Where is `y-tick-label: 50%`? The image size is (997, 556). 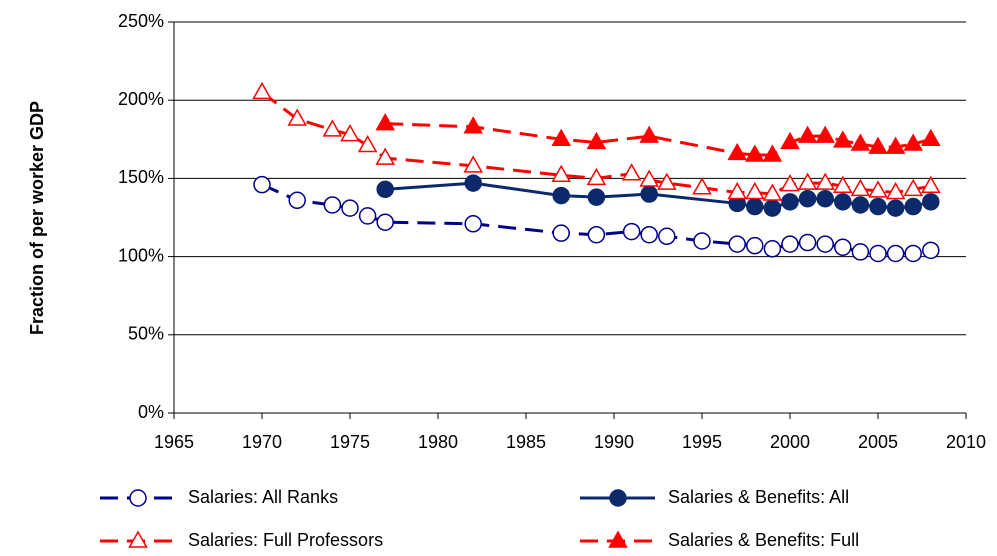
y-tick-label: 50% is located at coordinates (146, 334).